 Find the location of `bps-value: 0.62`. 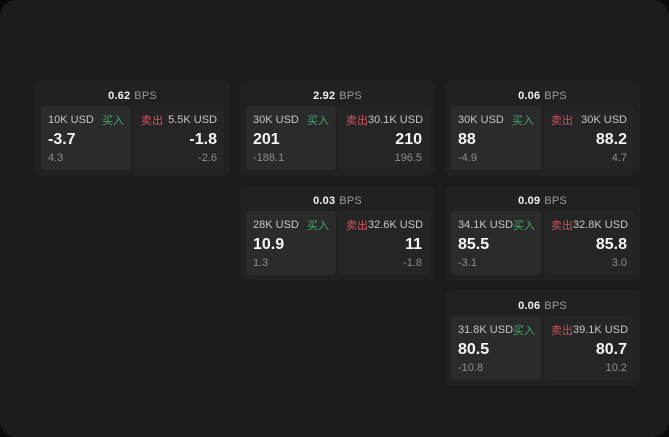

bps-value: 0.62 is located at coordinates (119, 96).